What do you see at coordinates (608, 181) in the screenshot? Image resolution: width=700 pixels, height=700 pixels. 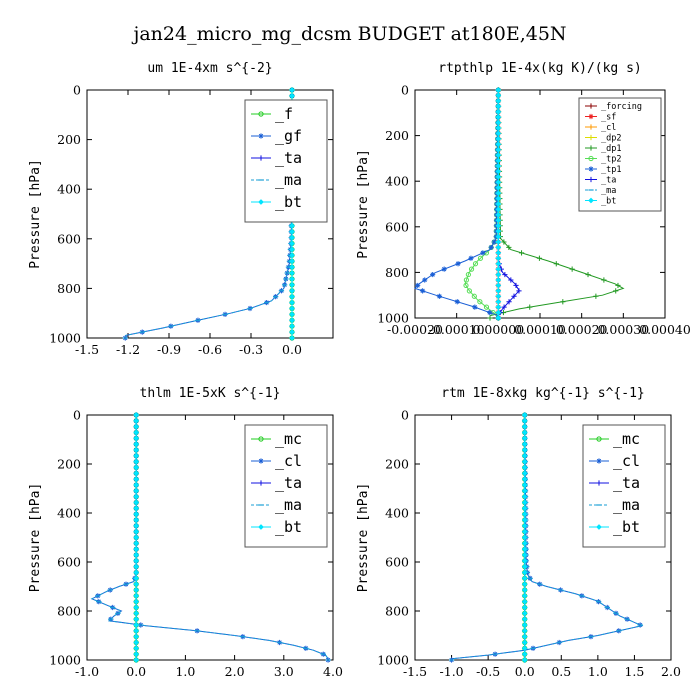 I see `legend-label: _ta` at bounding box center [608, 181].